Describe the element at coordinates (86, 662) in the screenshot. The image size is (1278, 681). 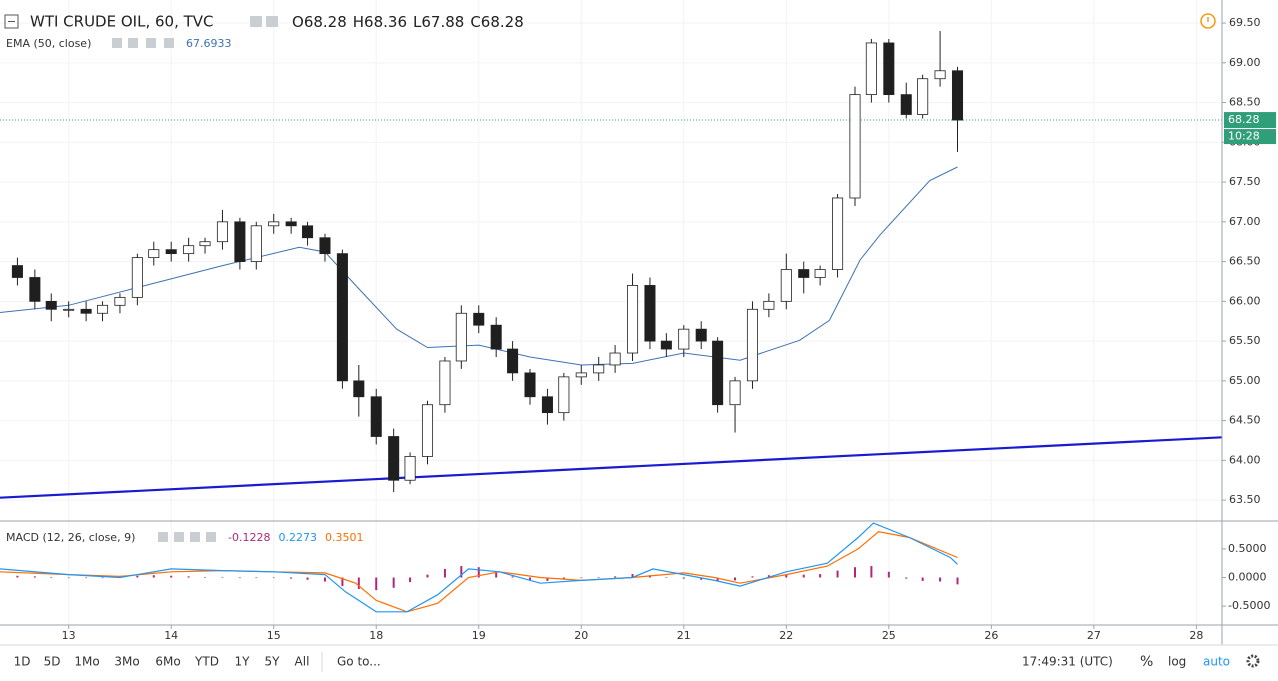
I see `range-button: 1Mo` at that location.